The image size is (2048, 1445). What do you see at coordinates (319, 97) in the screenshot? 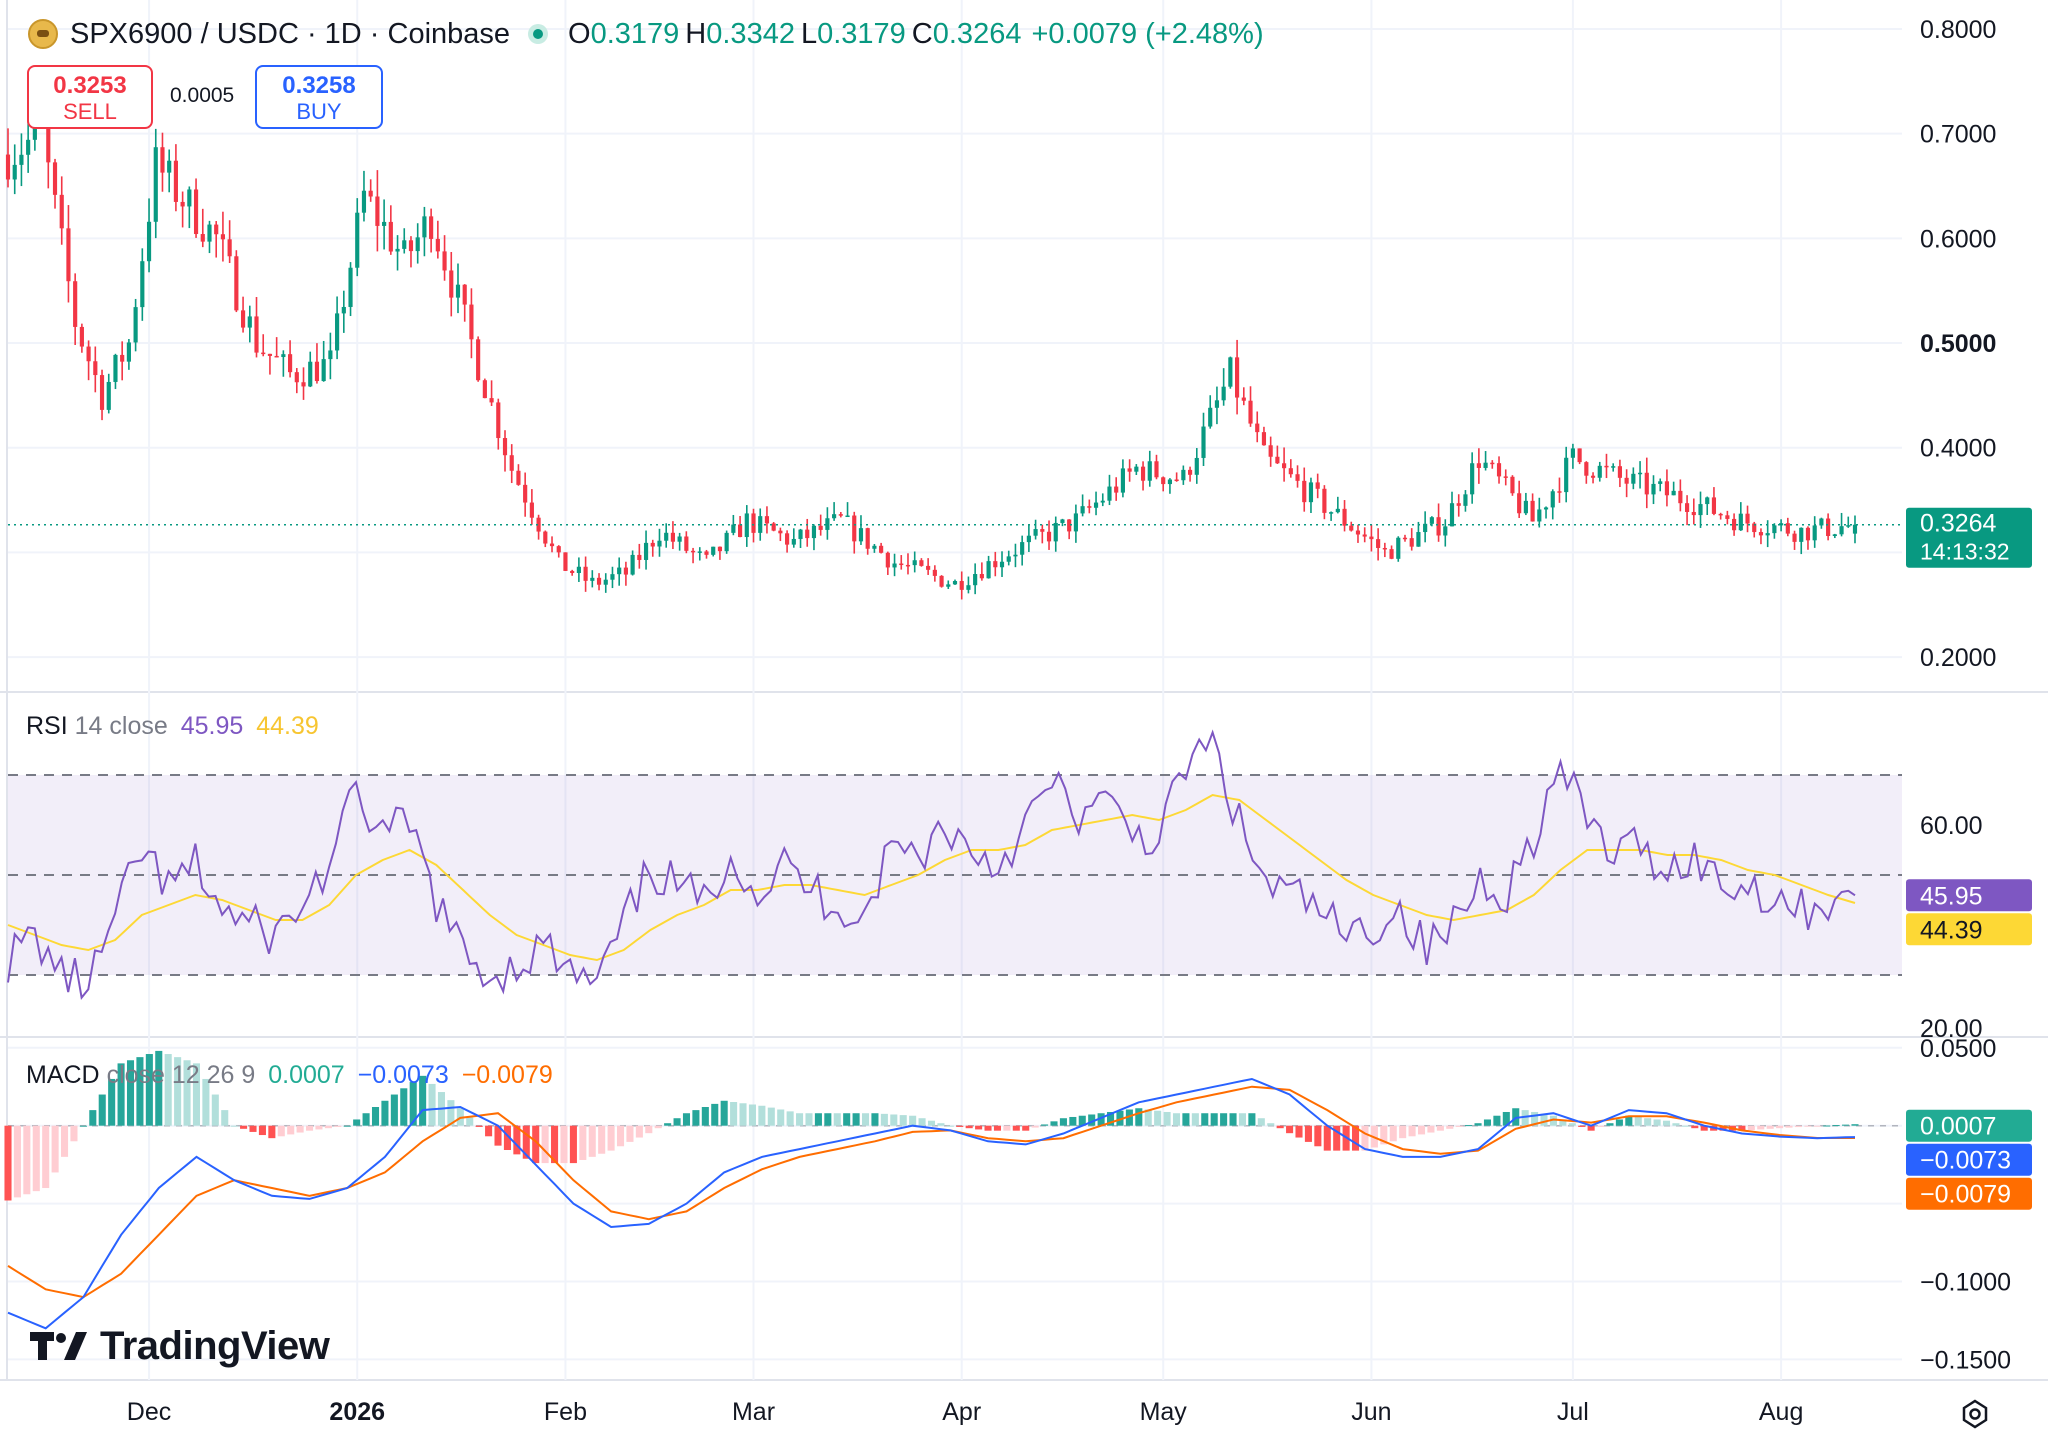
I see `buy-button: 0.3258 BUY` at bounding box center [319, 97].